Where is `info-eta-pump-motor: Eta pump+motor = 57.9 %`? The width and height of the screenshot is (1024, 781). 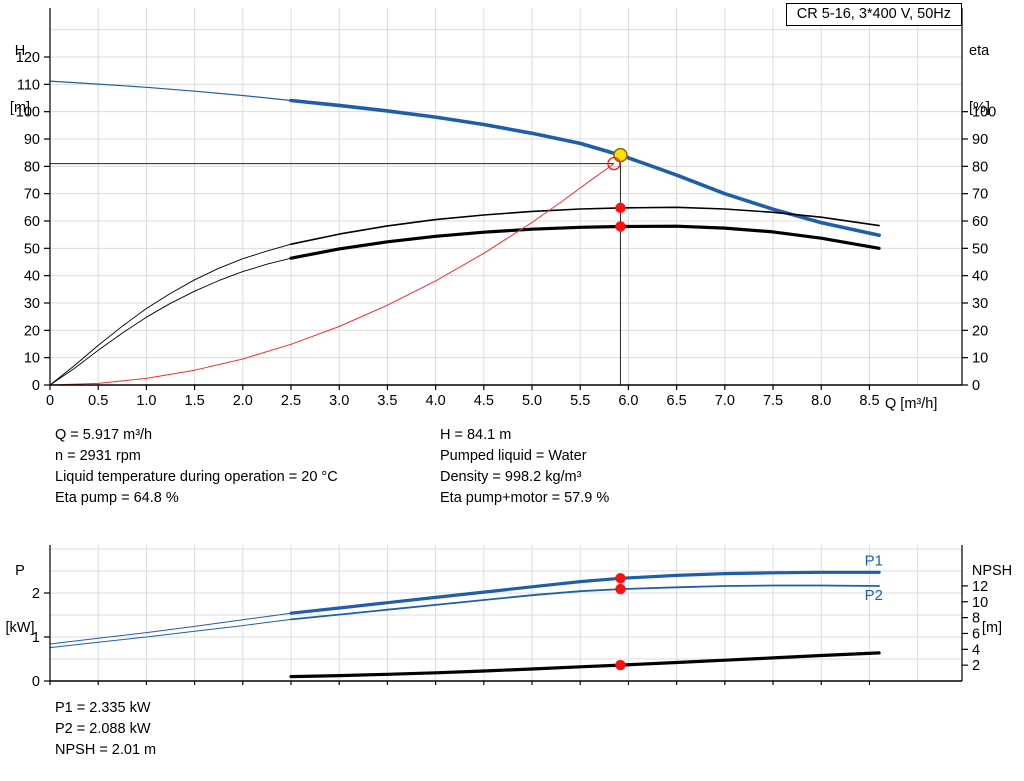
info-eta-pump-motor: Eta pump+motor = 57.9 % is located at coordinates (525, 498).